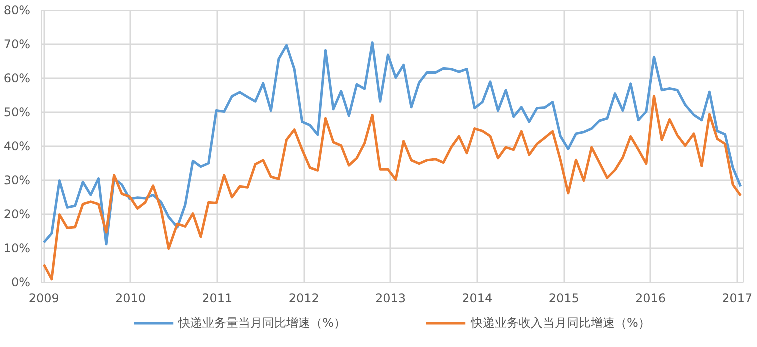 Image resolution: width=757 pixels, height=347 pixels. What do you see at coordinates (17, 147) in the screenshot?
I see `y-tick-label: 40%` at bounding box center [17, 147].